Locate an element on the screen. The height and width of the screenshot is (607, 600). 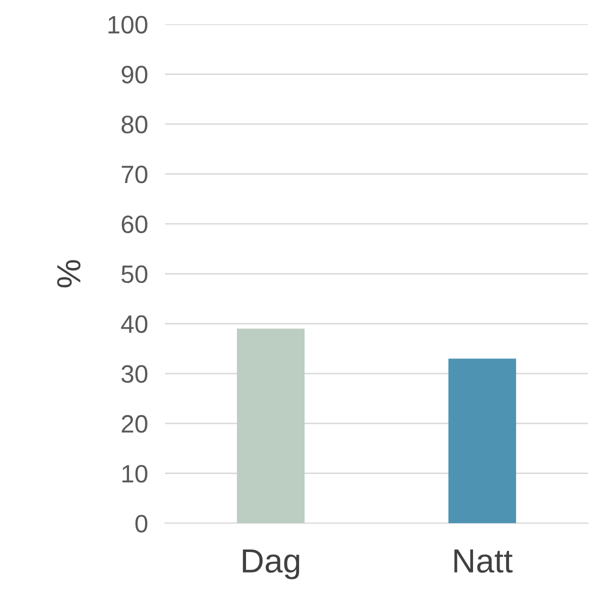
y-tick-label: 10 is located at coordinates (135, 473).